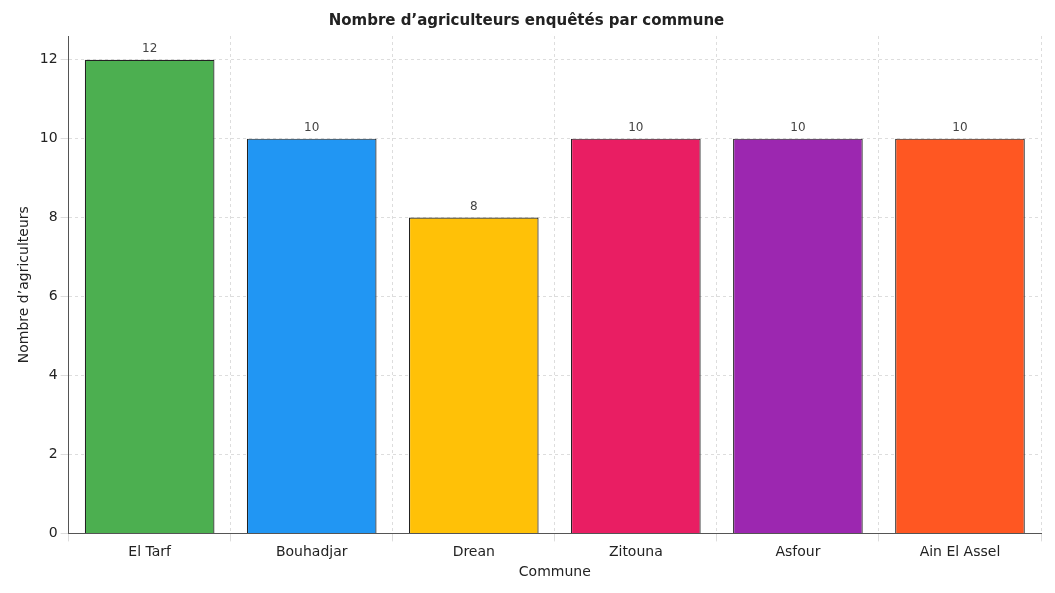 The width and height of the screenshot is (1055, 593). Describe the element at coordinates (311, 551) in the screenshot. I see `x-tick-label: Bouhadjar` at that location.